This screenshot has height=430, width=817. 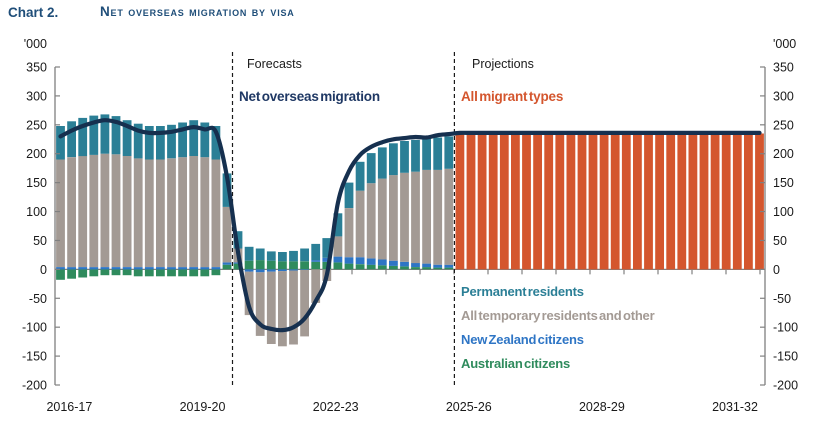 What do you see at coordinates (203, 407) in the screenshot?
I see `x-tick-label: 2019-20` at bounding box center [203, 407].